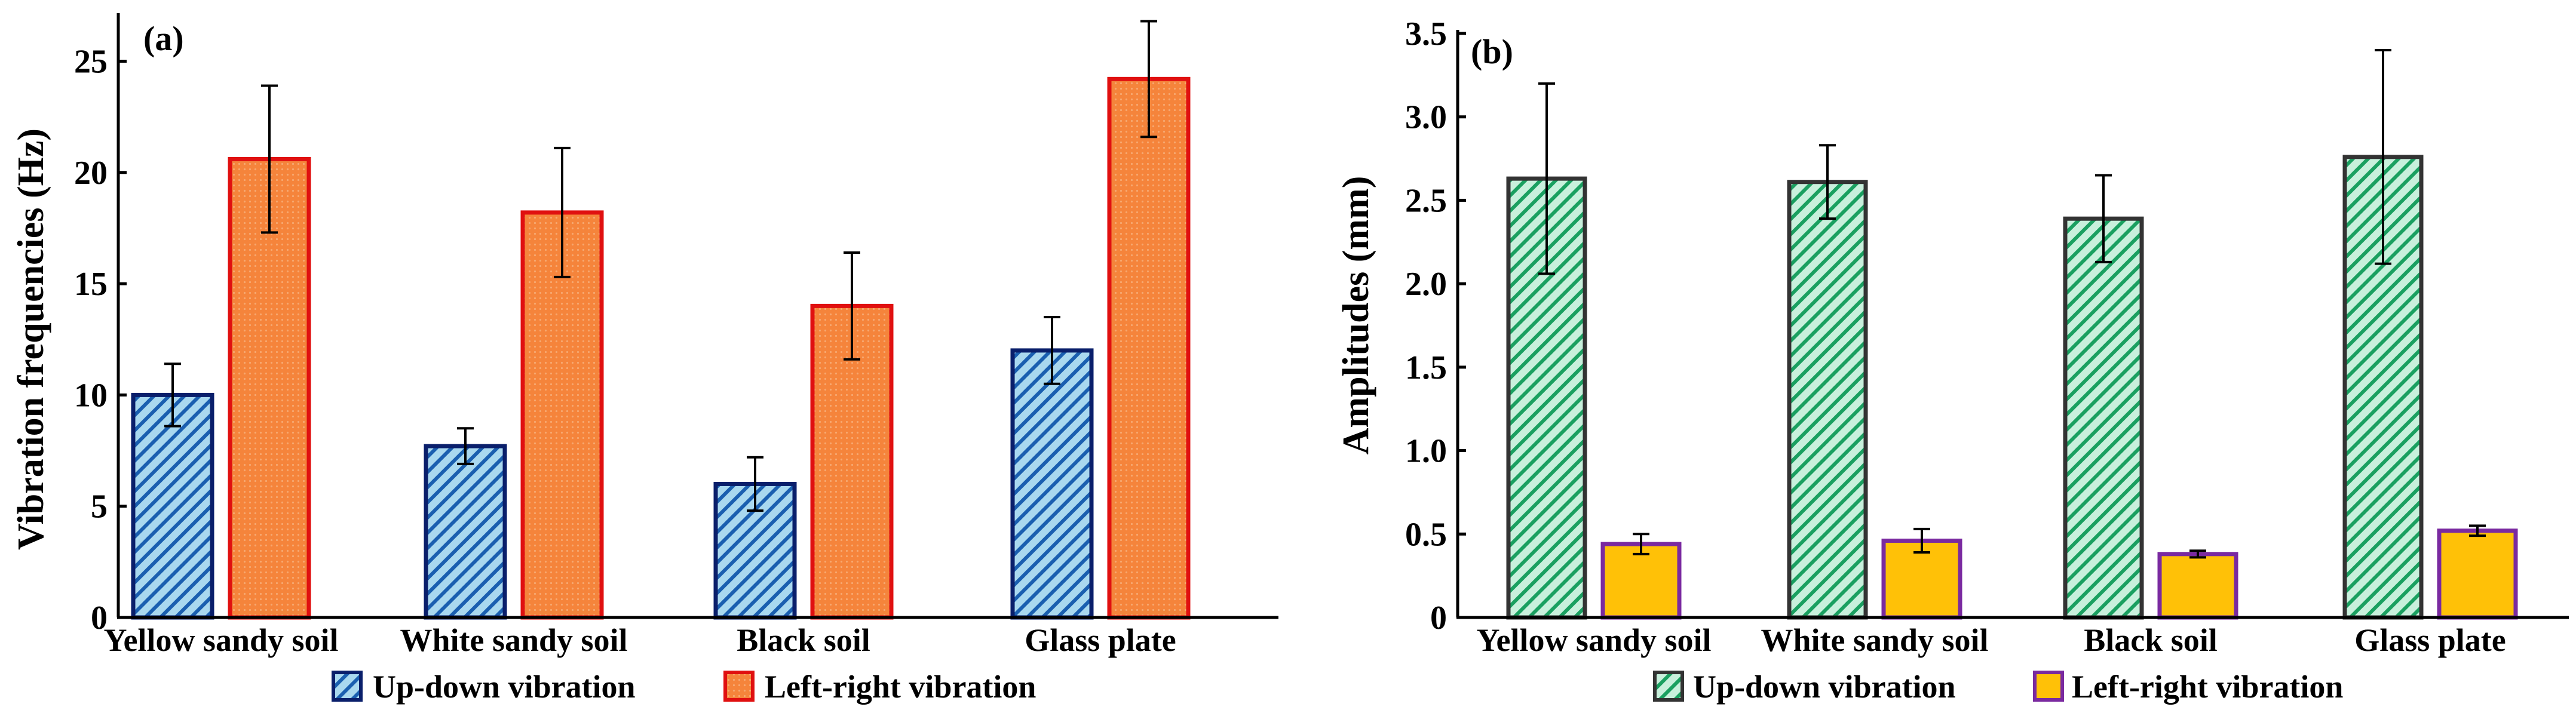 This screenshot has width=2576, height=716. What do you see at coordinates (1148, 79) in the screenshot?
I see `error-bar-a-s1-c3` at bounding box center [1148, 79].